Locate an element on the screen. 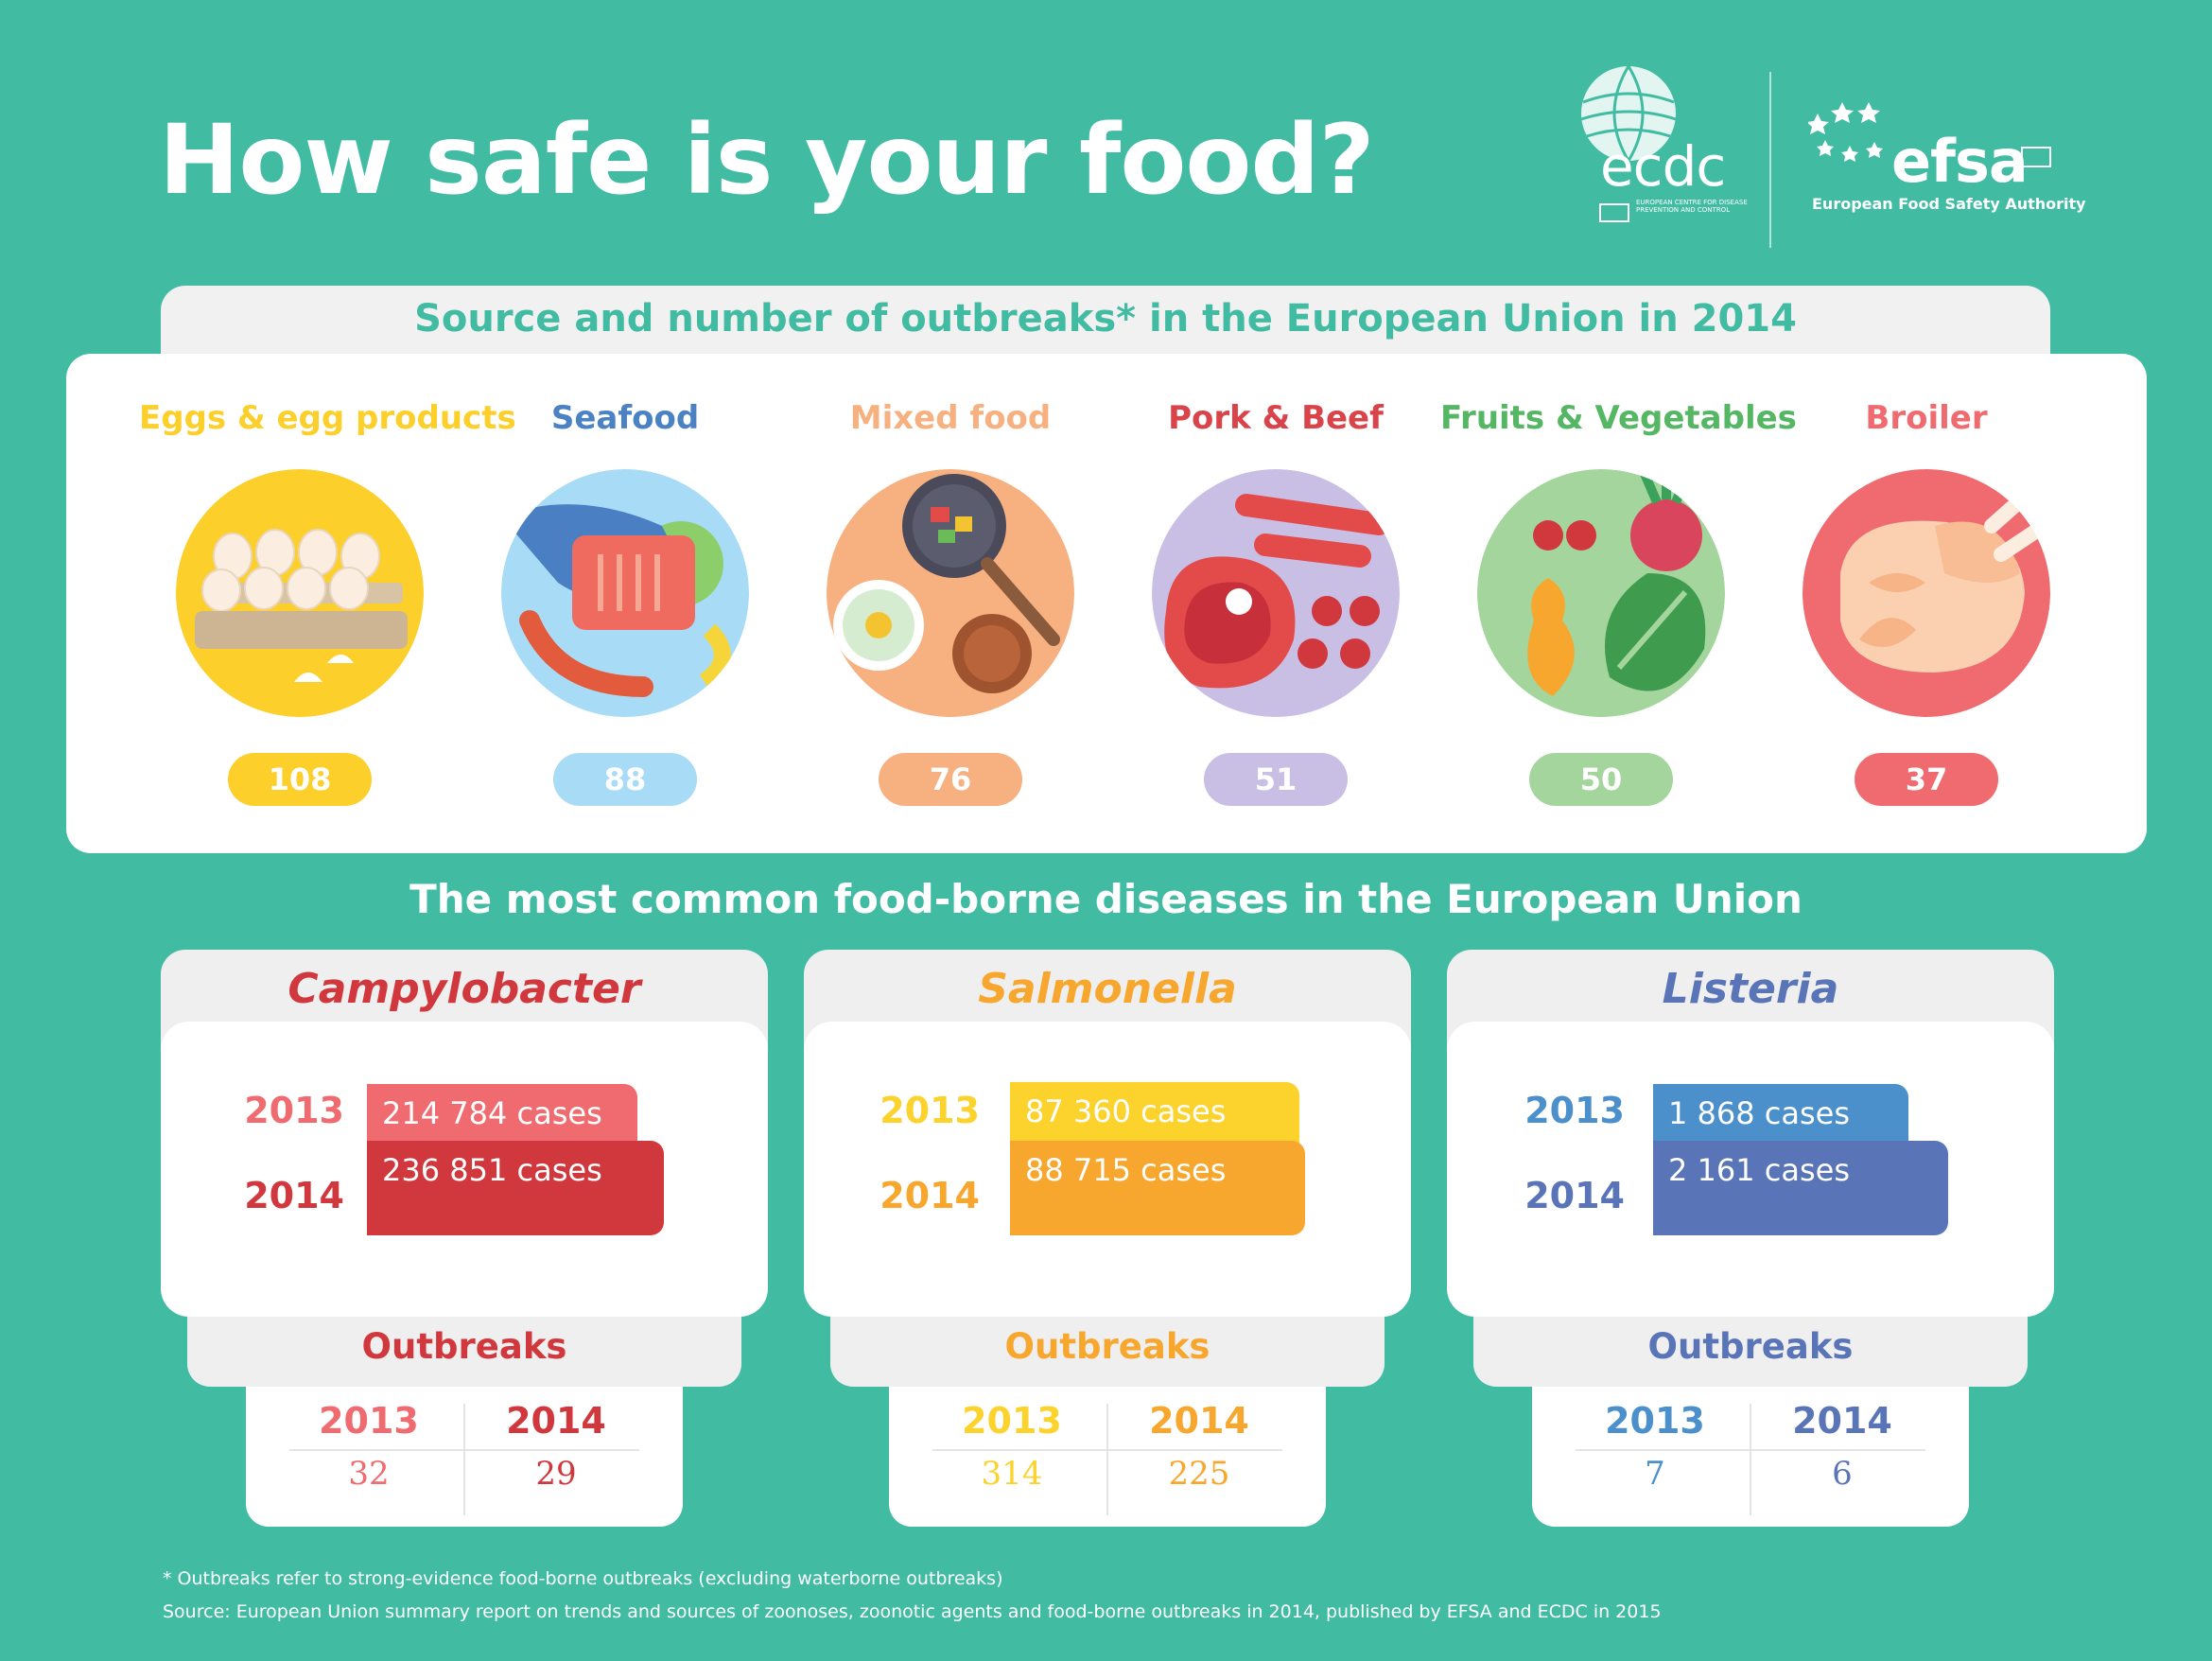 Image resolution: width=2212 pixels, height=1661 pixels. disease-name: Campylobacter is located at coordinates (464, 989).